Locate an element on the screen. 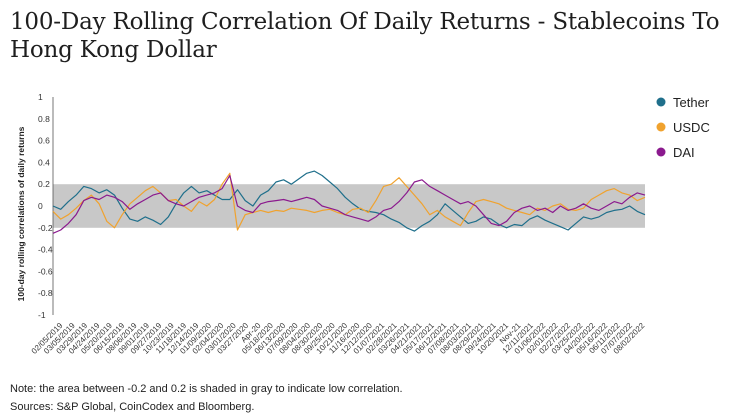  y-tick-label: -1 is located at coordinates (42, 315).